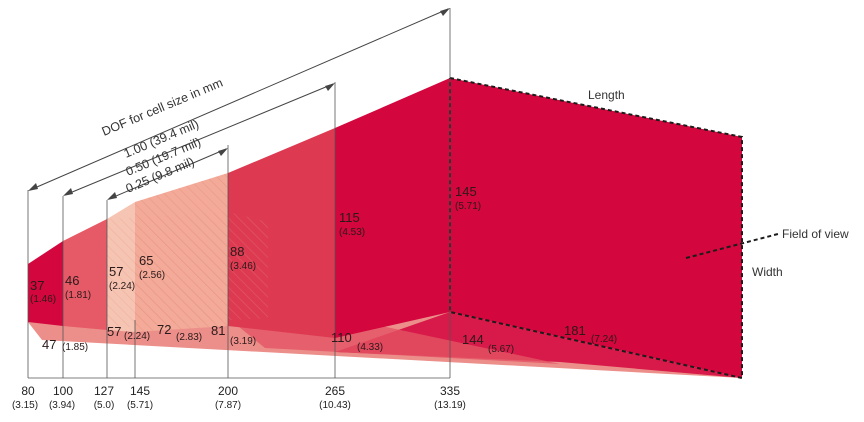 The height and width of the screenshot is (422, 864). What do you see at coordinates (352, 232) in the screenshot?
I see `height-115-in: (4.53)` at bounding box center [352, 232].